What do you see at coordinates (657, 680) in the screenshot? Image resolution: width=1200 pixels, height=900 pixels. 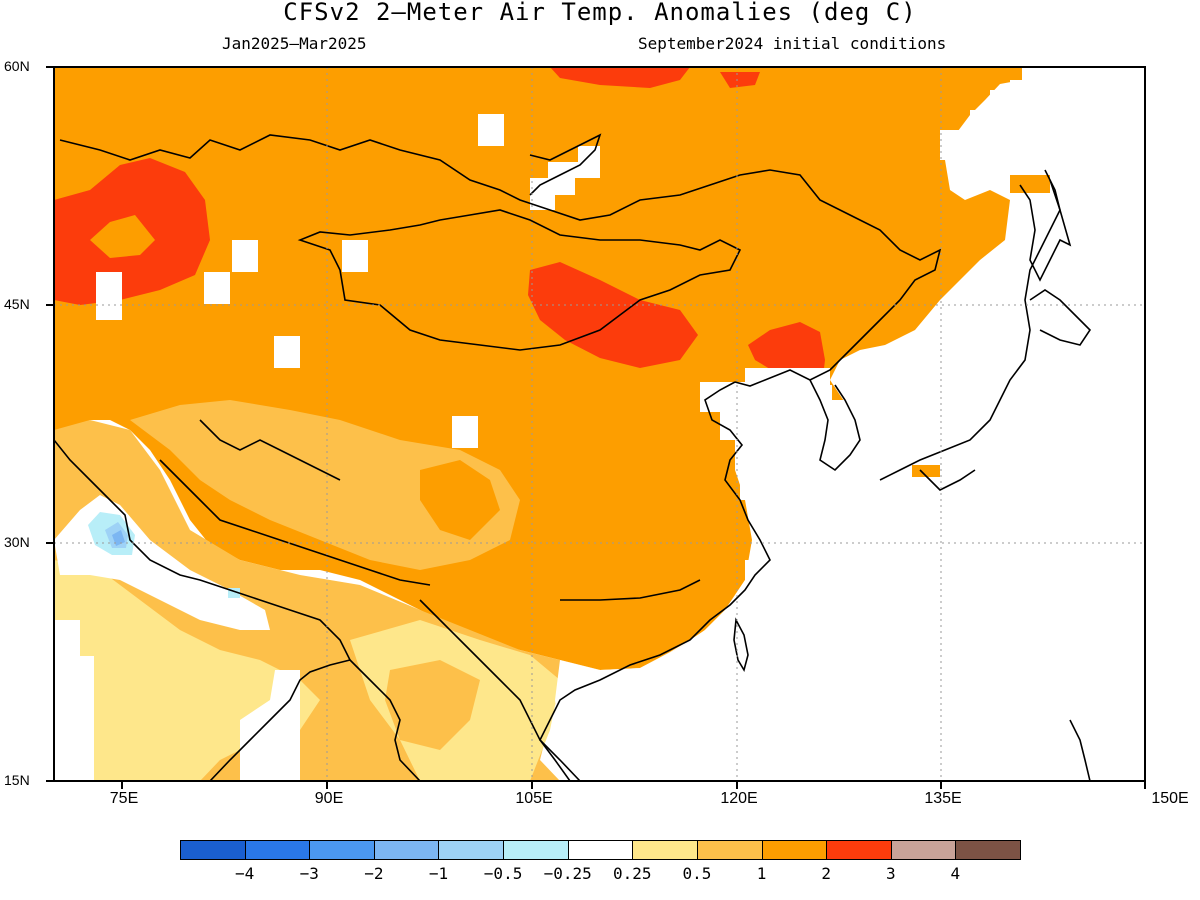 I see `masked-cells-south-china-coast` at bounding box center [657, 680].